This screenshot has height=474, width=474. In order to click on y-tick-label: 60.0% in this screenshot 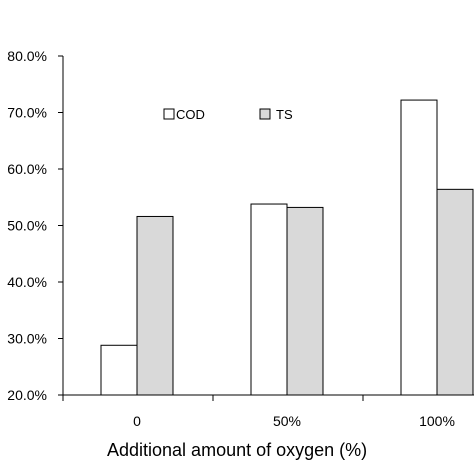, I will do `click(27, 169)`.